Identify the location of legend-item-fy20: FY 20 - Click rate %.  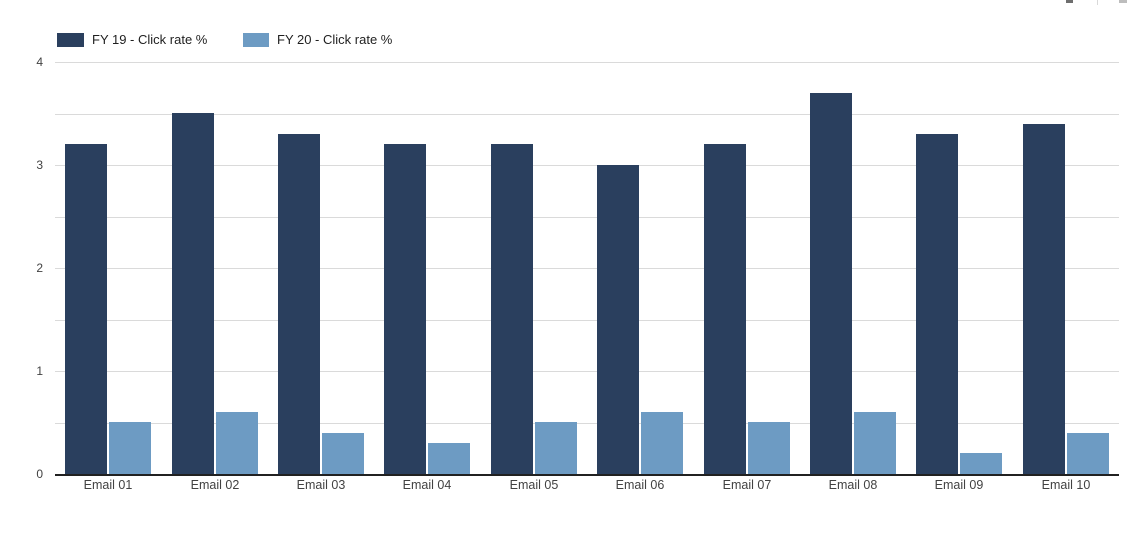
(317, 40).